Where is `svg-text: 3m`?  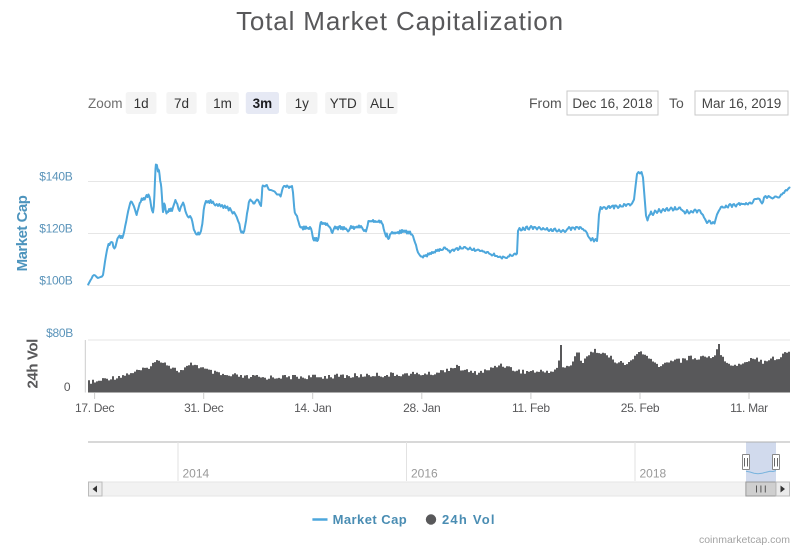
svg-text: 3m is located at coordinates (263, 103).